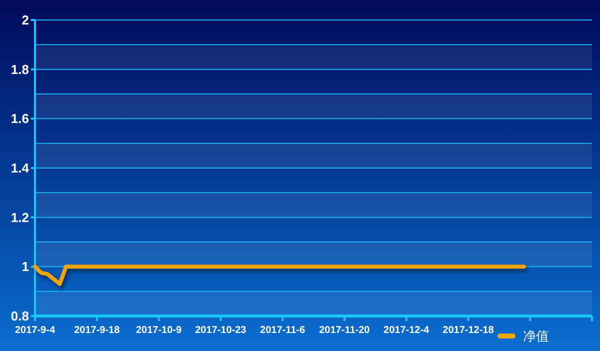  Describe the element at coordinates (20, 168) in the screenshot. I see `y-tick-label: 1.4` at that location.